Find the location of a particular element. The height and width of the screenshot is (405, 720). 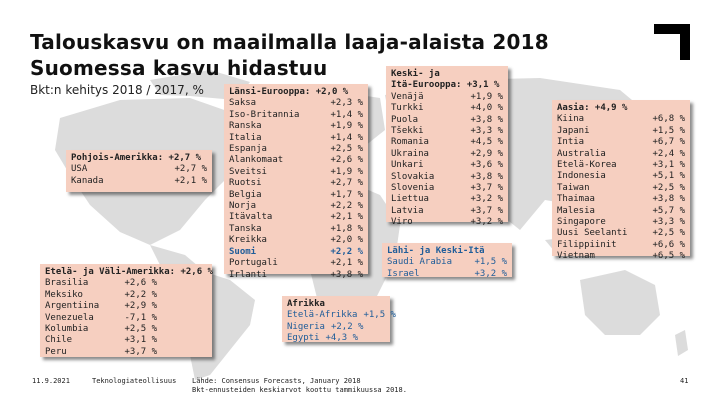

country-row: Norja +2,2 % is located at coordinates (296, 206).